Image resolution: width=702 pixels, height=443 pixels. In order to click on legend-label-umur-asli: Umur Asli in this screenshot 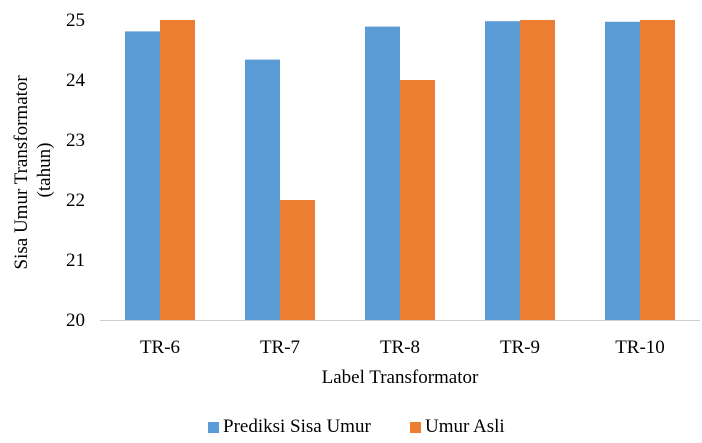, I will do `click(465, 426)`.